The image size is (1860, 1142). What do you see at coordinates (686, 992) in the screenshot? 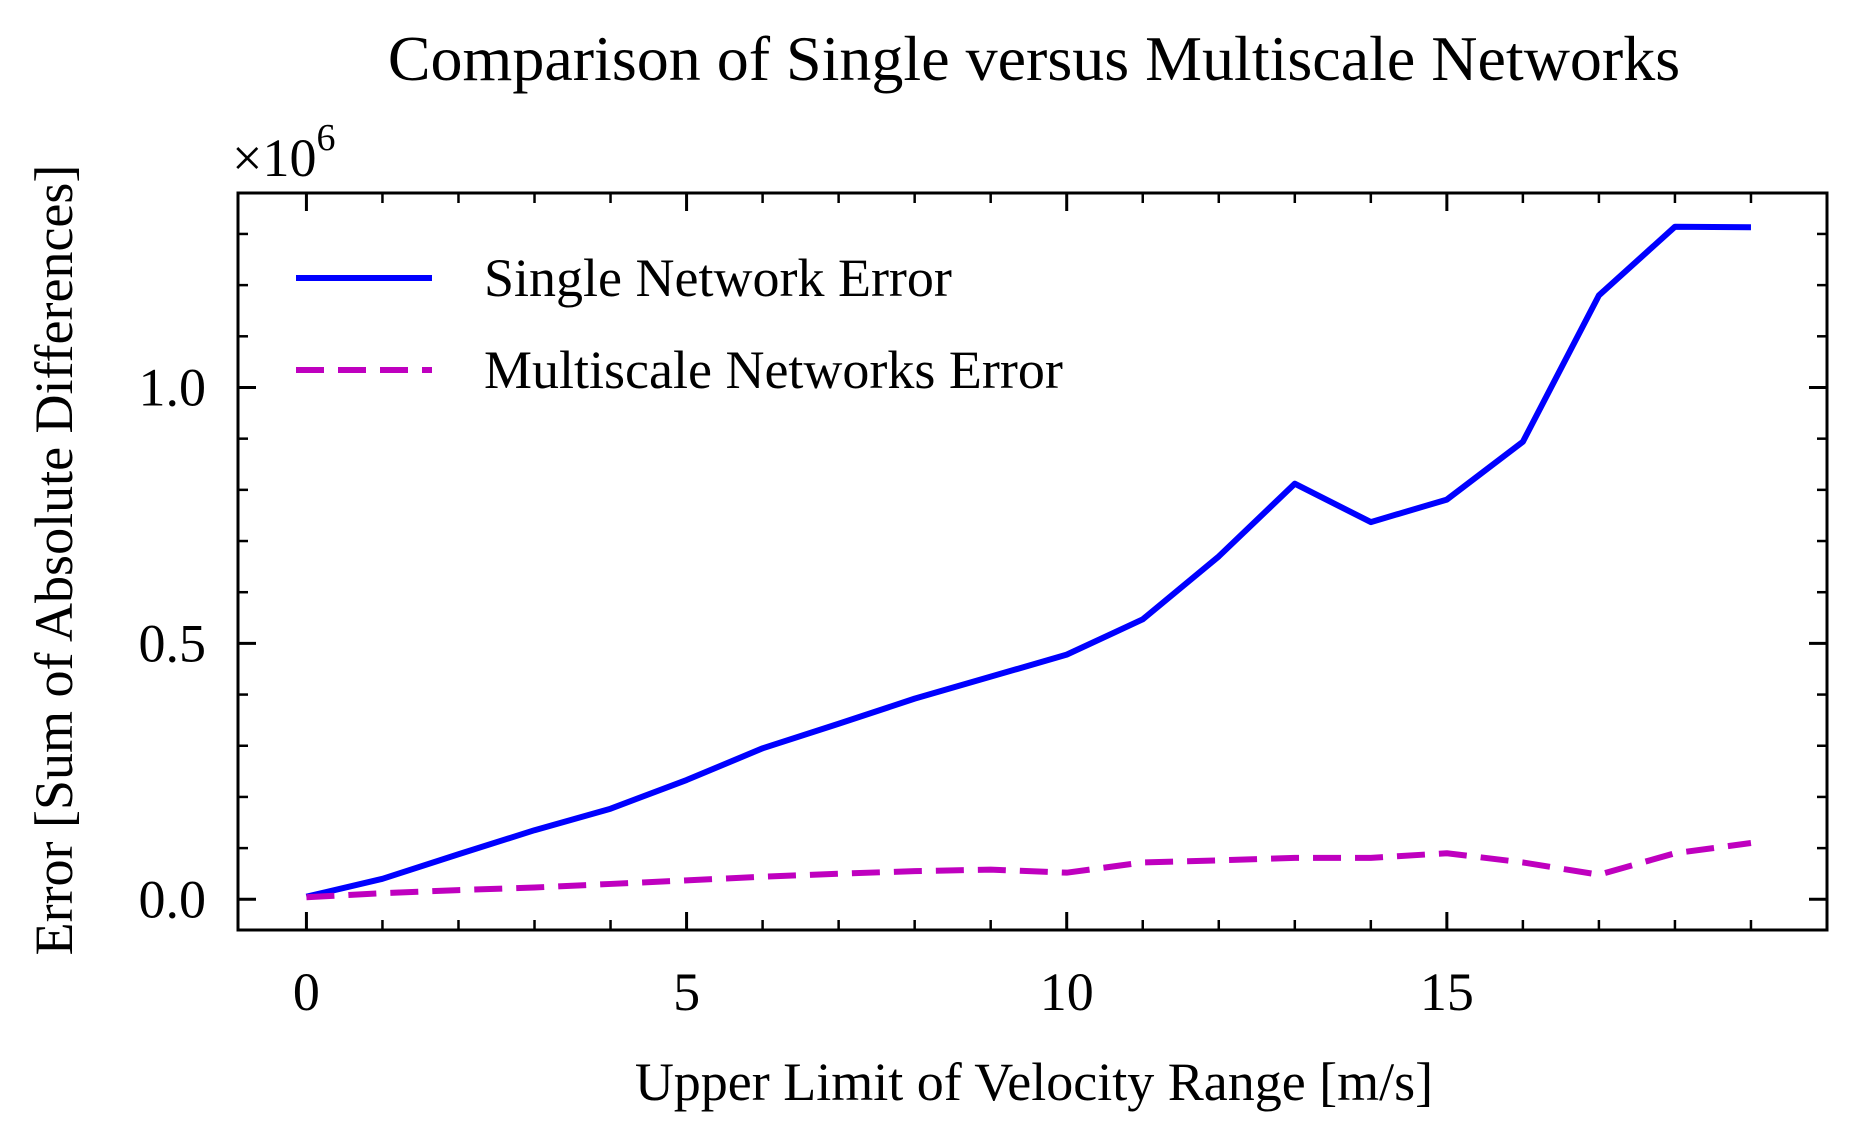
I see `x-tick-label: 5` at bounding box center [686, 992].